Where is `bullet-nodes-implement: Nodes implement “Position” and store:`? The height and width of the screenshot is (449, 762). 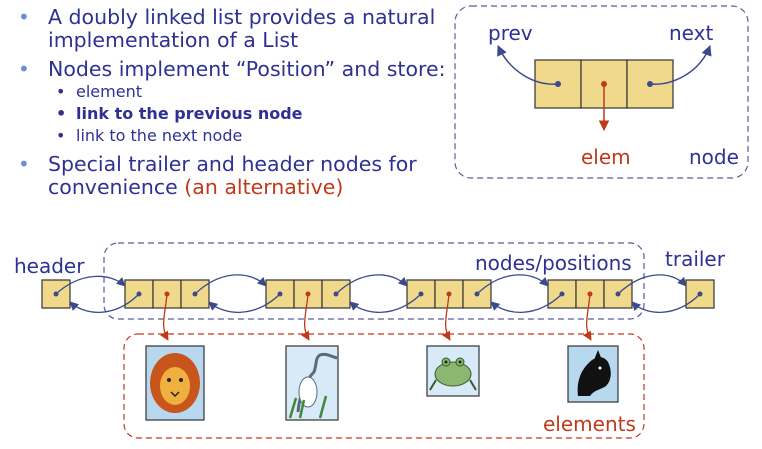
bullet-nodes-implement: Nodes implement “Position” and store: is located at coordinates (241, 70).